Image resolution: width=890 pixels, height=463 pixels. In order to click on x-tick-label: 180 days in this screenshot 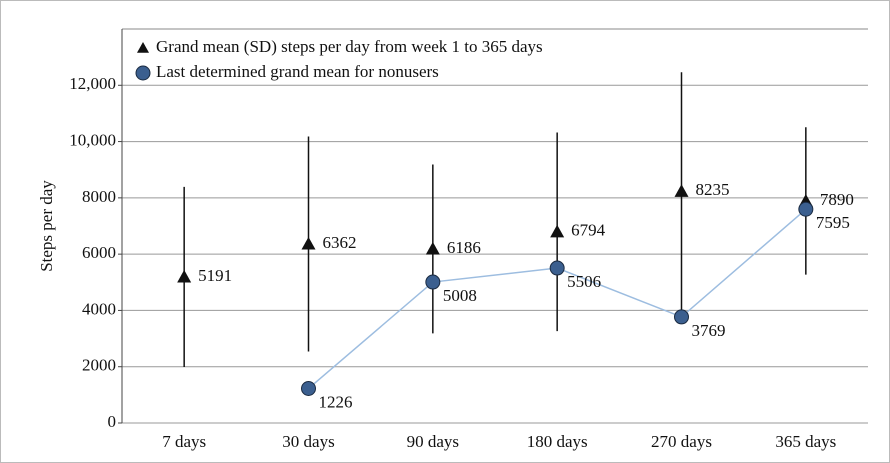, I will do `click(557, 441)`.